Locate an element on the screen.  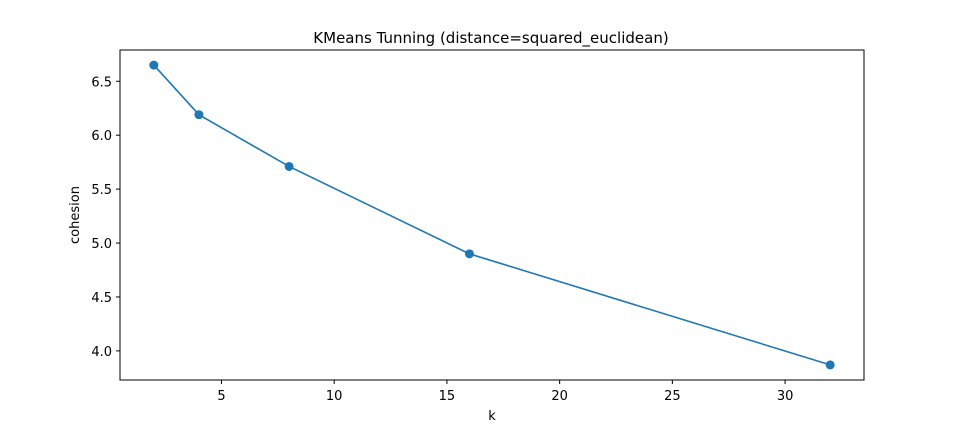
x-tick-label: 30 is located at coordinates (785, 396).